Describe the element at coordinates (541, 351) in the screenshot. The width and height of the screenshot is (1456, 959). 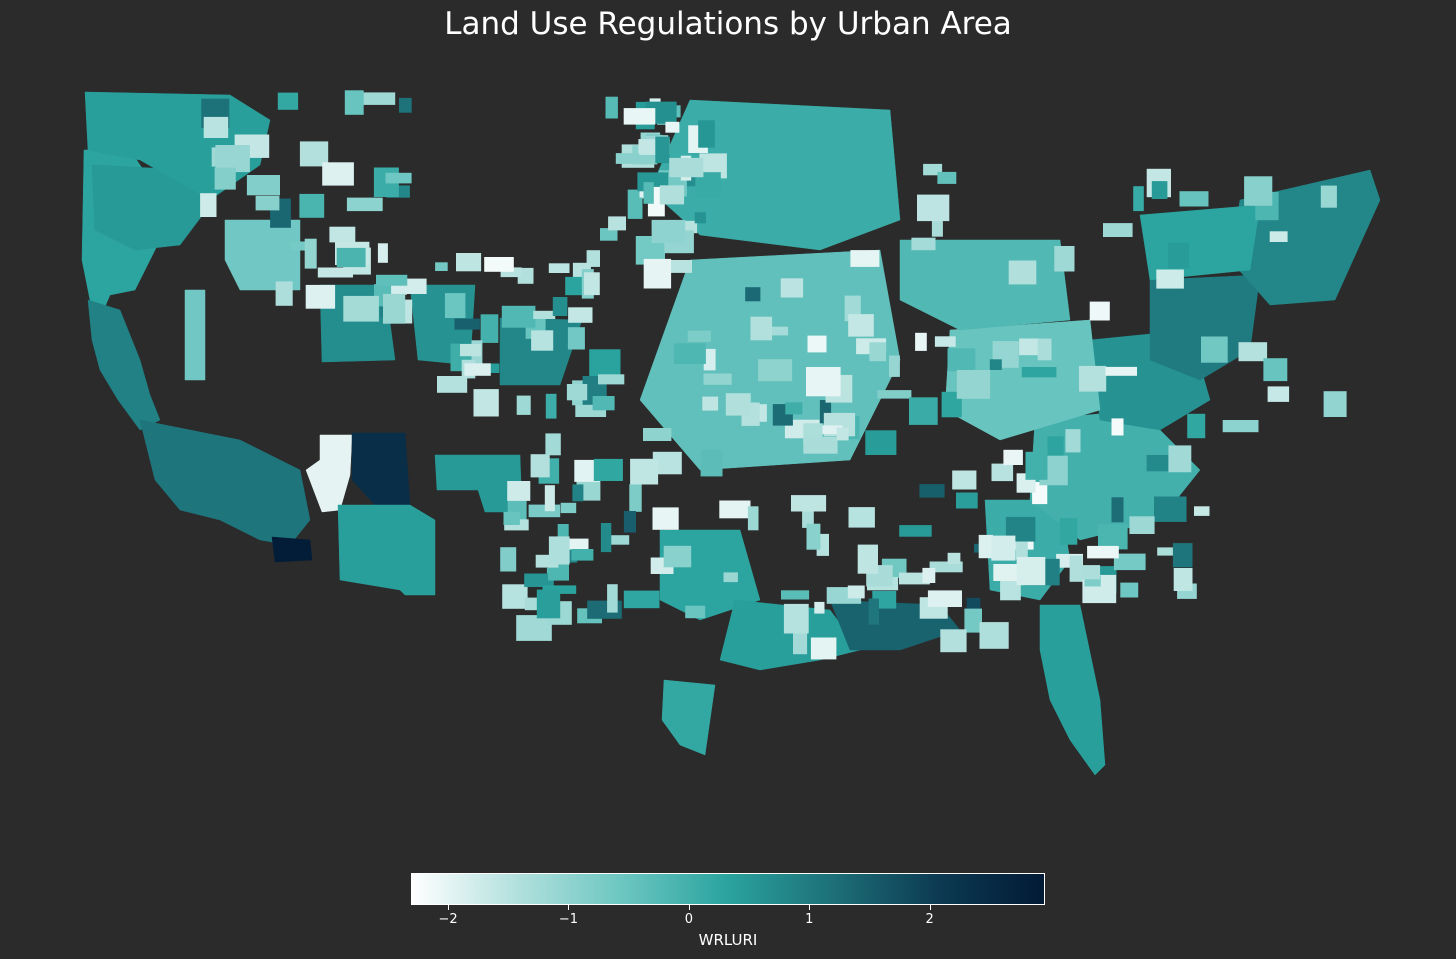
I see `region-denver` at that location.